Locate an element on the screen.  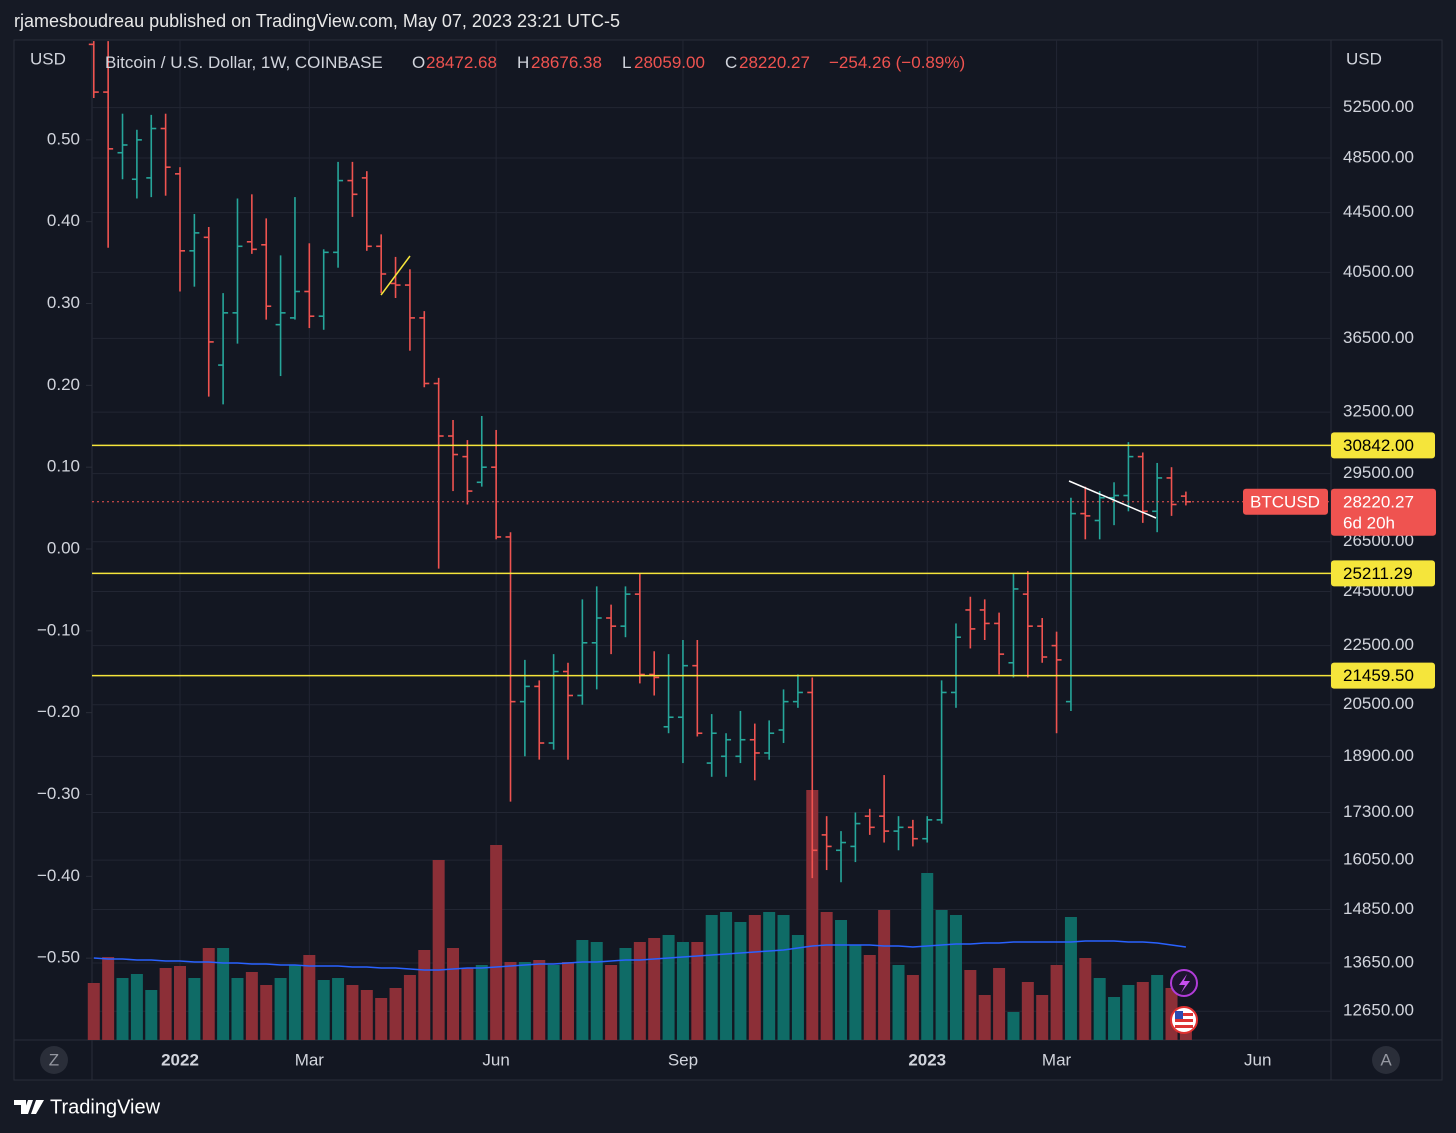
symbol-tag-label: BTCUSD is located at coordinates (1285, 501).